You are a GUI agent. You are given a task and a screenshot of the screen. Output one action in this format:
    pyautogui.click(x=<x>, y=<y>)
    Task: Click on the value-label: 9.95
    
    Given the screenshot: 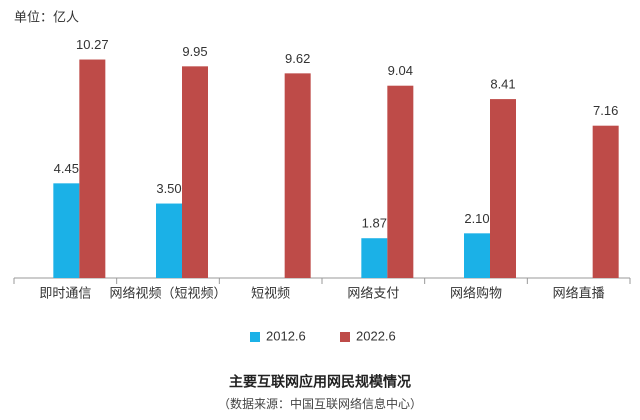 What is the action you would take?
    pyautogui.click(x=194, y=51)
    